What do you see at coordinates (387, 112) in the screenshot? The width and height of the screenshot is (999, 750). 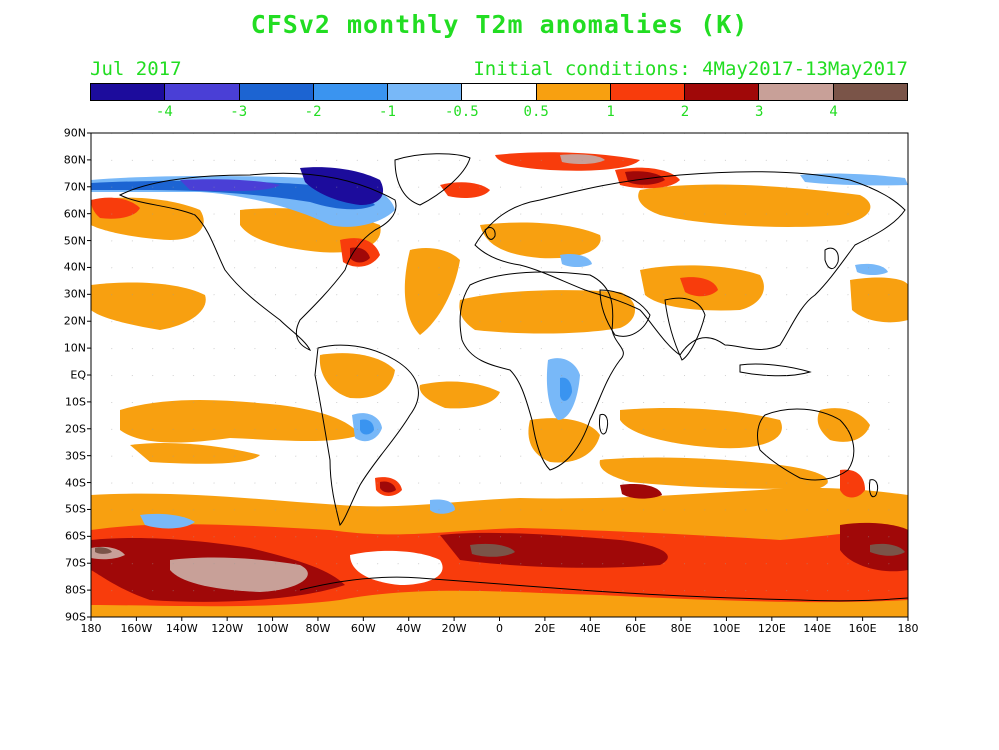 I see `colorbar-tick-label: -1` at bounding box center [387, 112].